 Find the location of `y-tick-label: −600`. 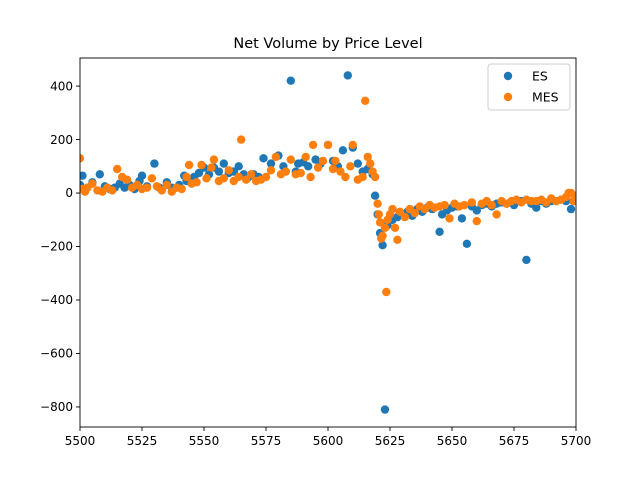

y-tick-label: −600 is located at coordinates (56, 354).